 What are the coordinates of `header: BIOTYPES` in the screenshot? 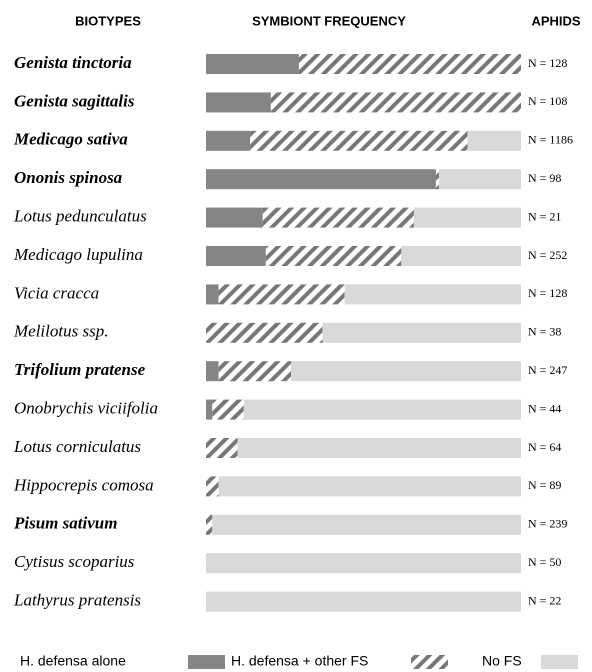 It's located at (108, 20).